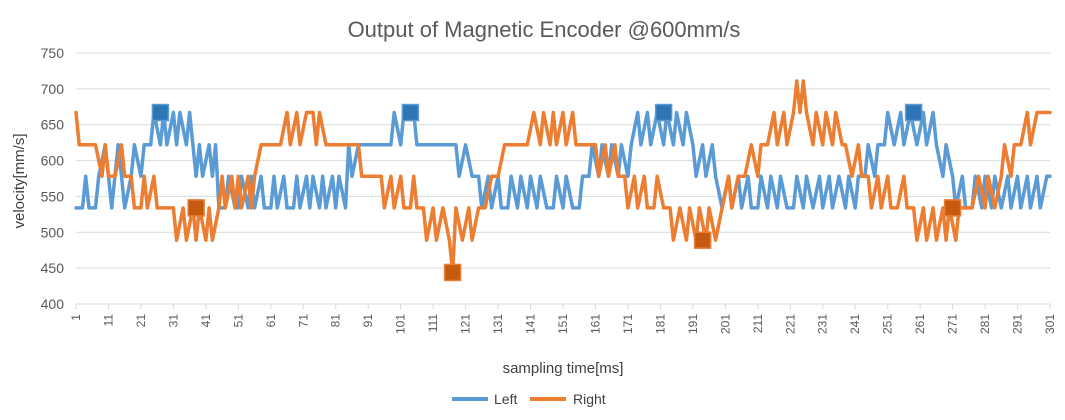  I want to click on x-tick-label: 71, so click(303, 321).